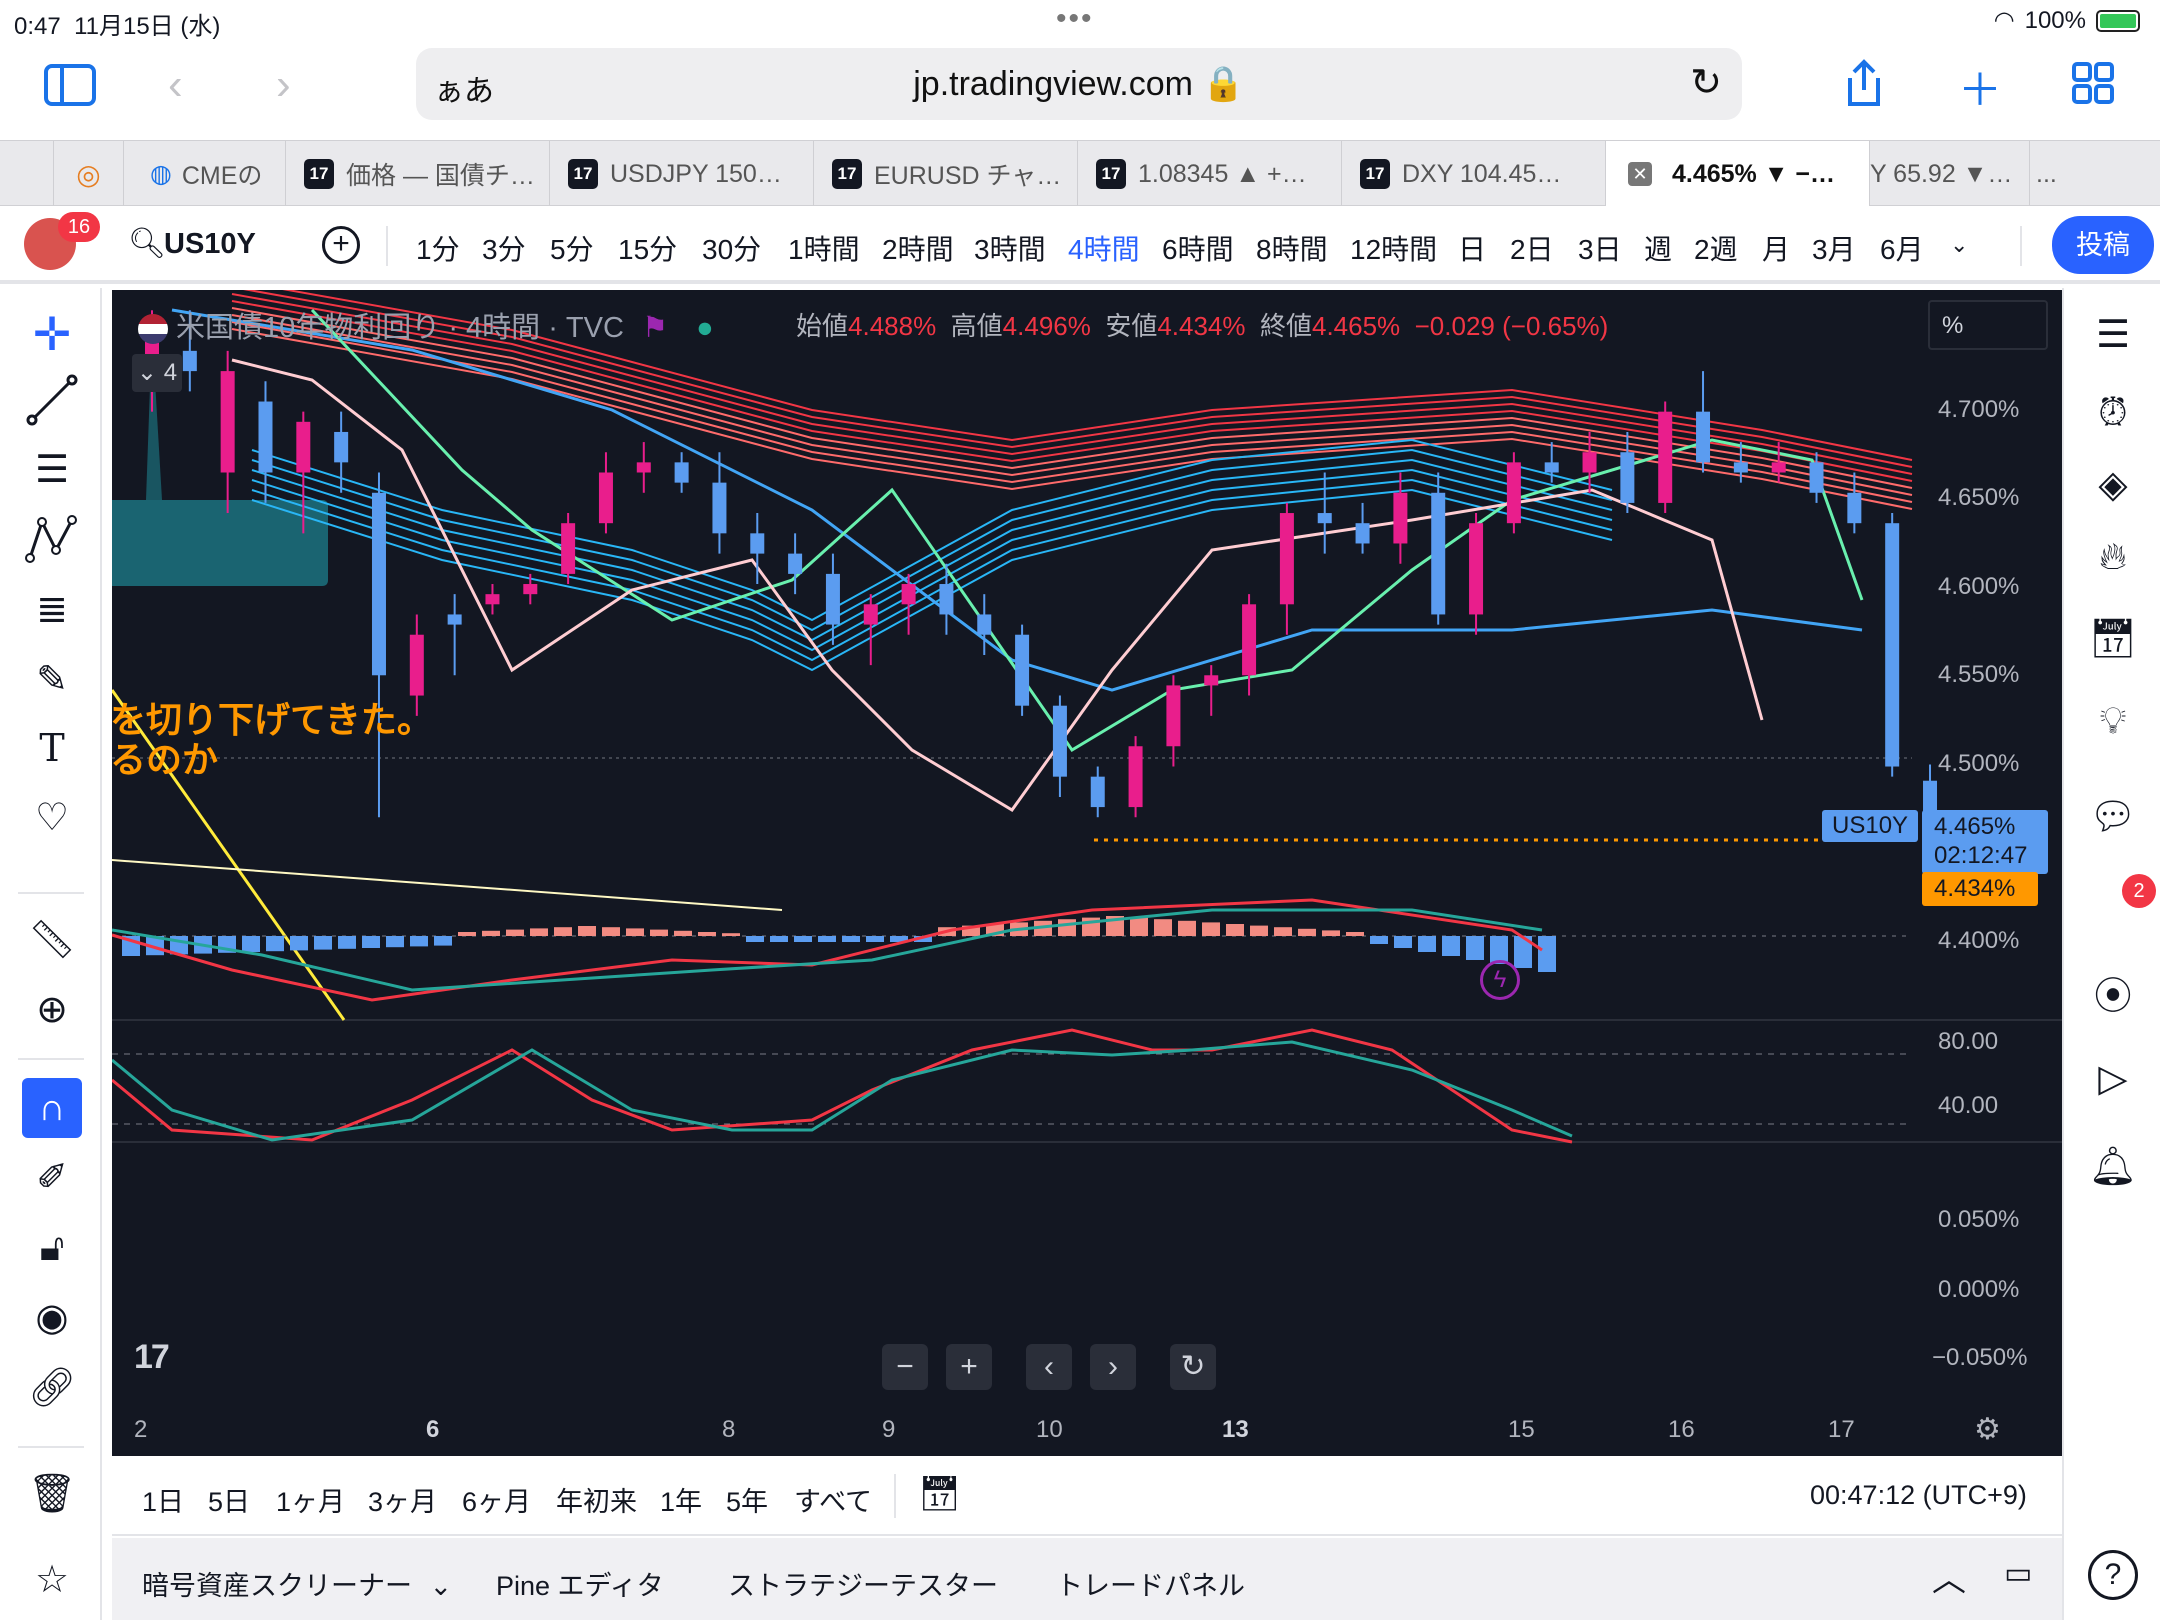  What do you see at coordinates (152, 1357) in the screenshot?
I see `tradingview-logo: 17` at bounding box center [152, 1357].